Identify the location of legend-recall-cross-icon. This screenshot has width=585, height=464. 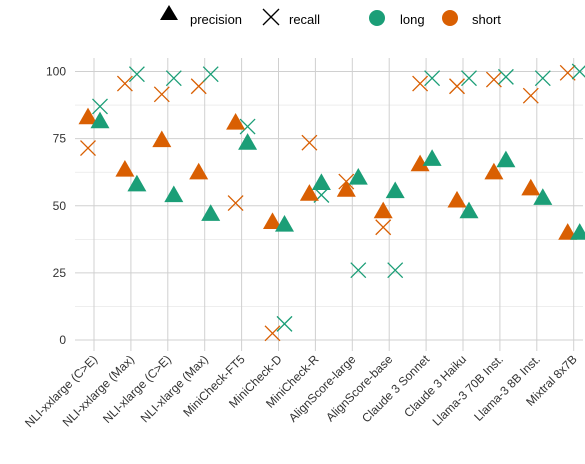
(271, 17).